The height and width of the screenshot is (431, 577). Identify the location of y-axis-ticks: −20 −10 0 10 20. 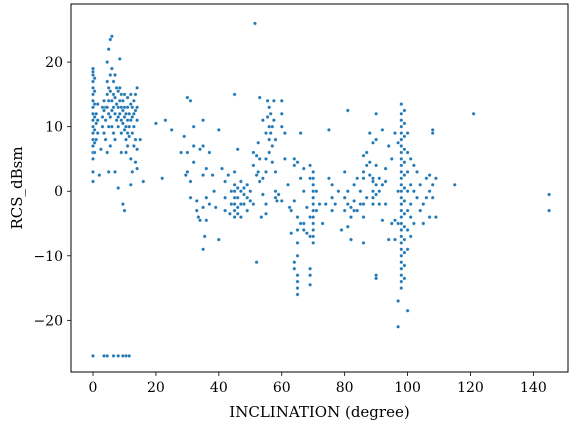
(52, 192).